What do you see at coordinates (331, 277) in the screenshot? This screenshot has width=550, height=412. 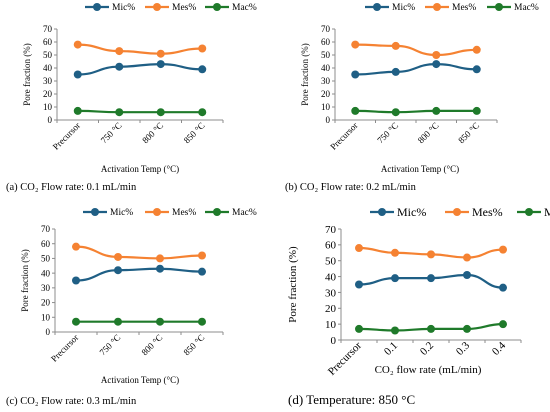 I see `y-tick-label: 40` at bounding box center [331, 277].